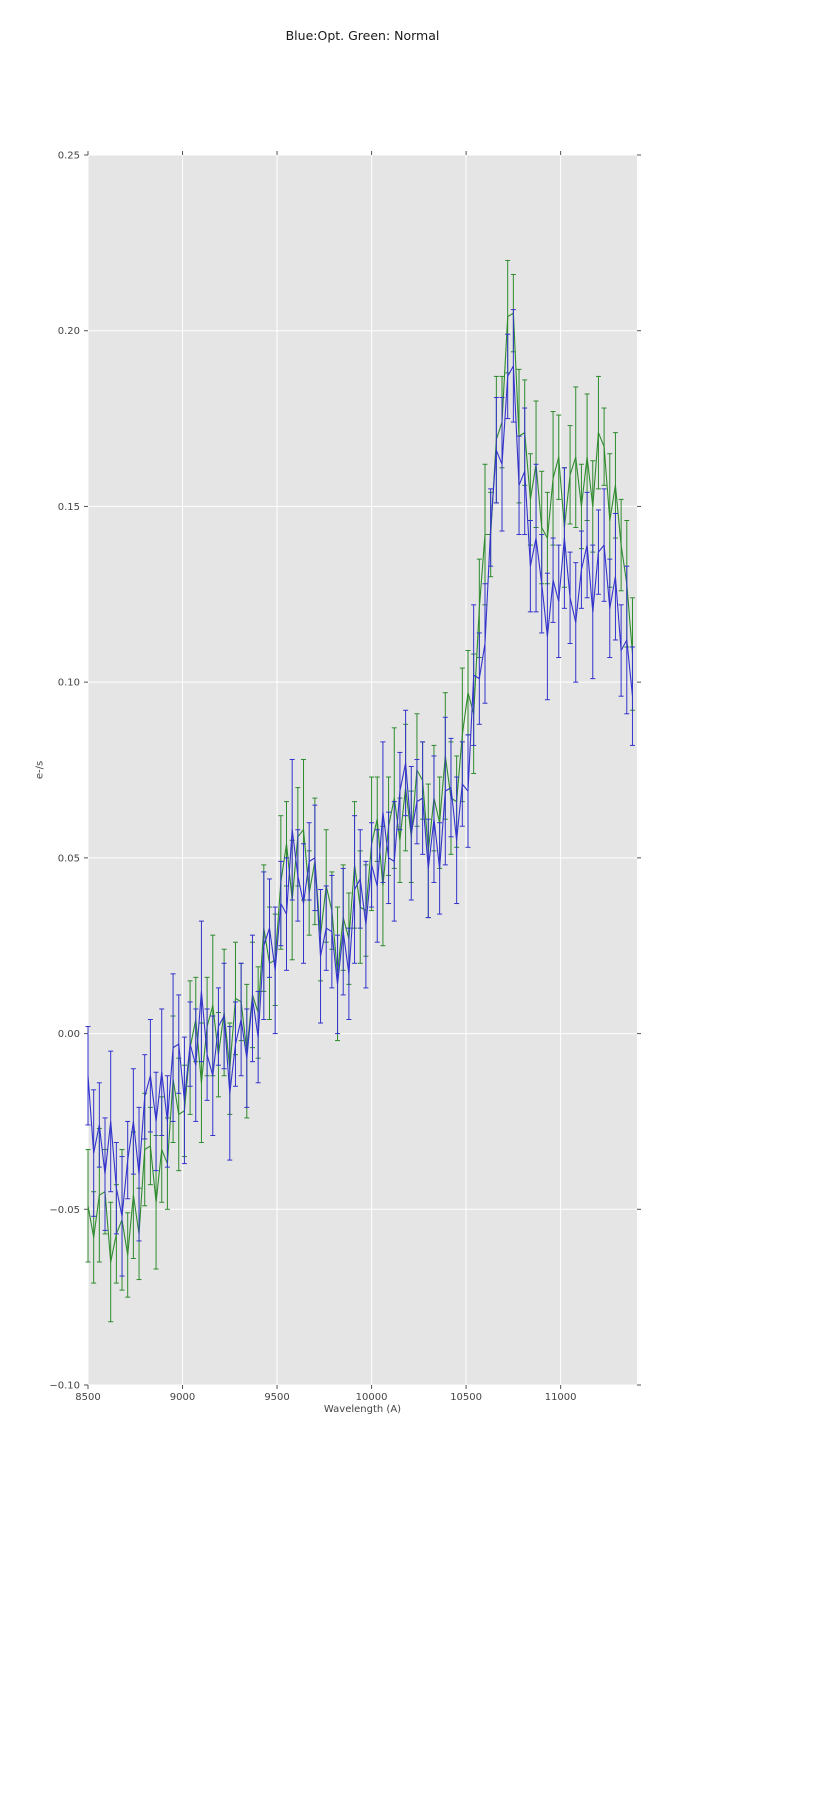  I want to click on y-tick-label: 0.00, so click(69, 1034).